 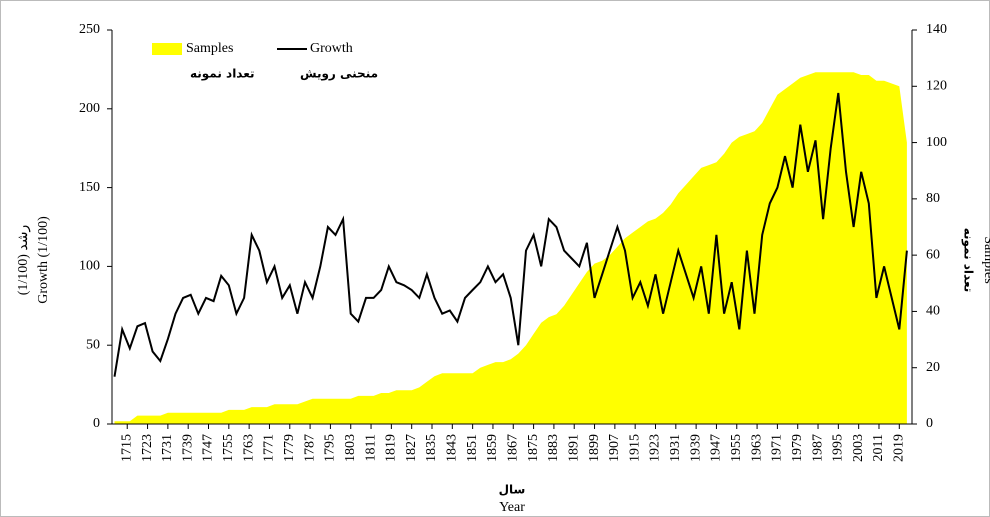 What do you see at coordinates (933, 367) in the screenshot?
I see `y2-tick-label: 20` at bounding box center [933, 367].